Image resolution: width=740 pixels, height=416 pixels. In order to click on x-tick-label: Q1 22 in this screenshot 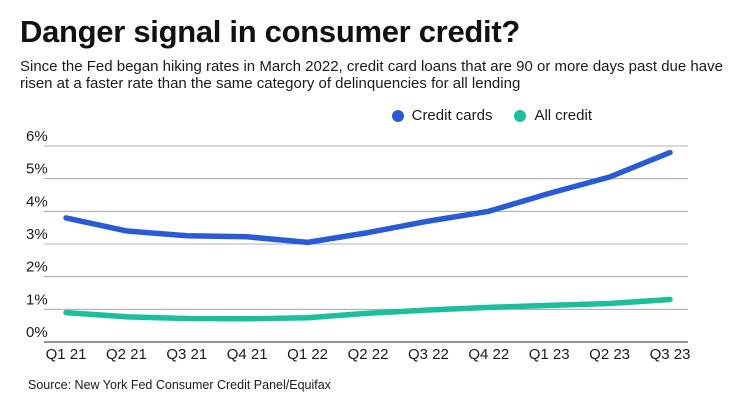, I will do `click(307, 354)`.